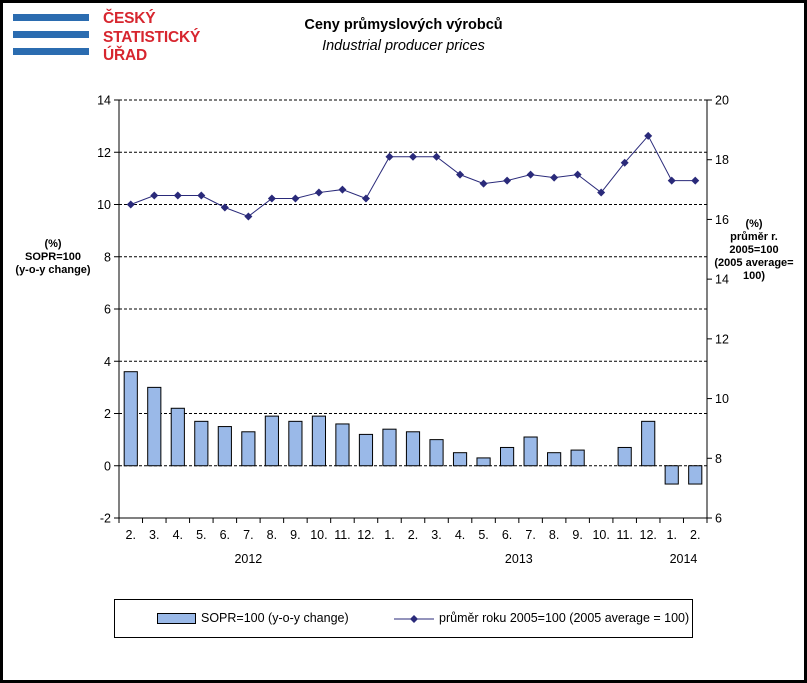 The image size is (807, 683). What do you see at coordinates (403, 46) in the screenshot?
I see `chart-subtitle: Industrial producer prices` at bounding box center [403, 46].